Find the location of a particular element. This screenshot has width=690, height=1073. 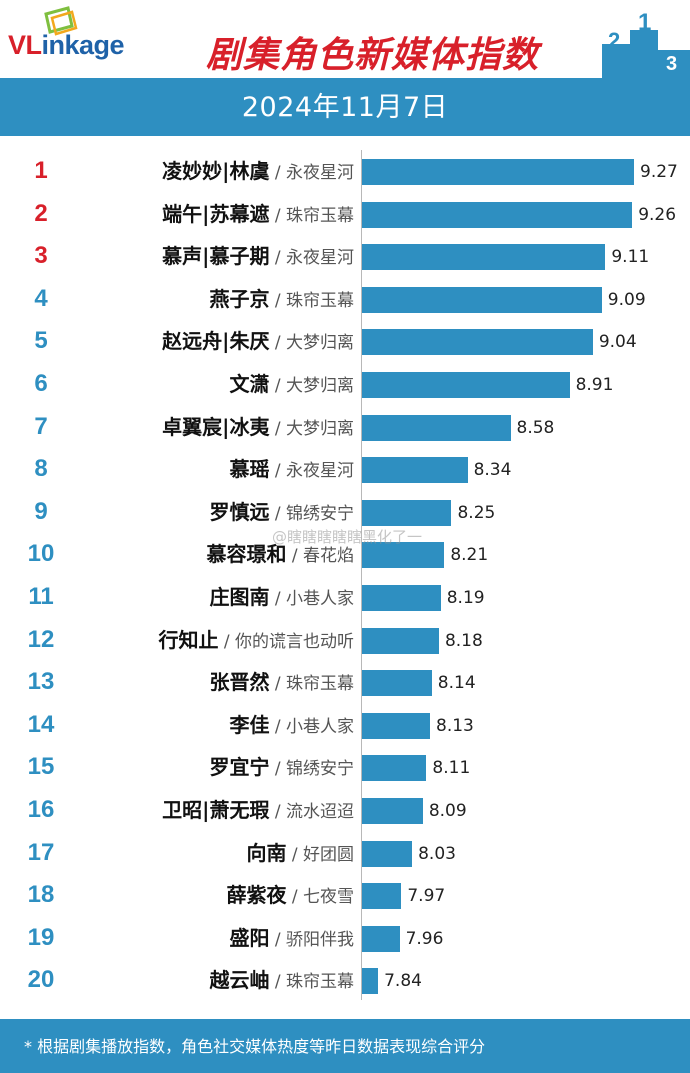

rank-number: 11 is located at coordinates (41, 596).